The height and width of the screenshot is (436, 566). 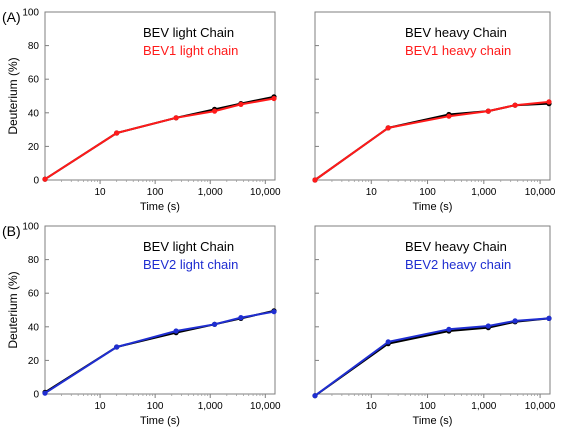 What do you see at coordinates (11, 231) in the screenshot?
I see `row-label-b: (B)` at bounding box center [11, 231].